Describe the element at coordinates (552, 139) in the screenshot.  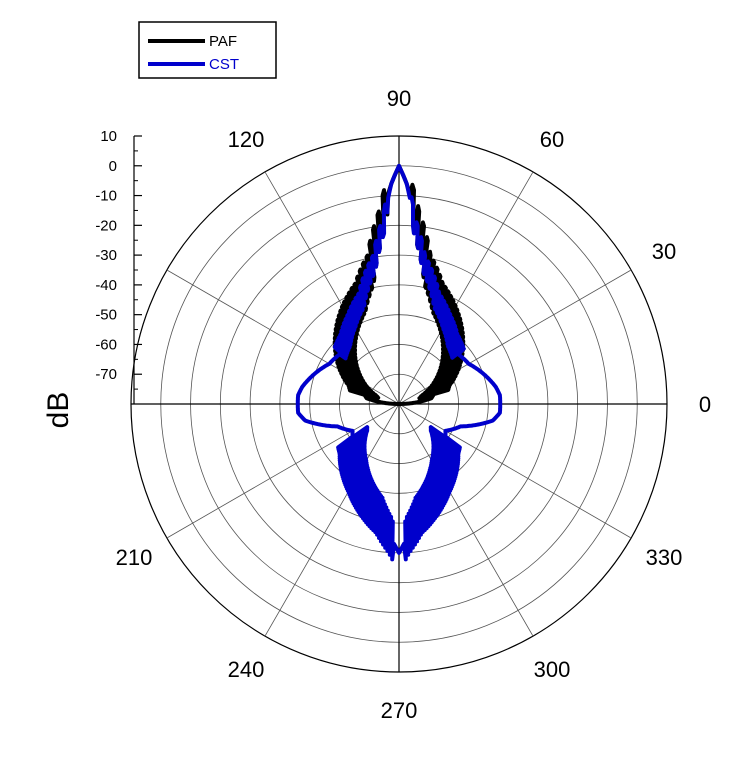
I see `angle-label: 60` at that location.